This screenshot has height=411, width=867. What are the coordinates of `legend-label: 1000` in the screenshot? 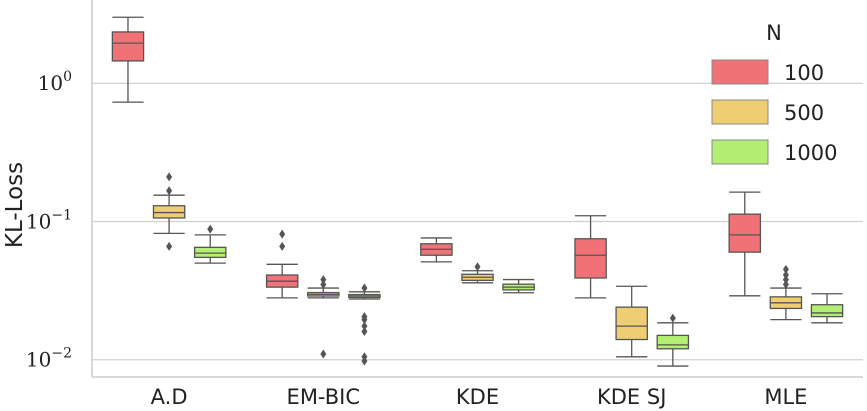 It's located at (810, 153).